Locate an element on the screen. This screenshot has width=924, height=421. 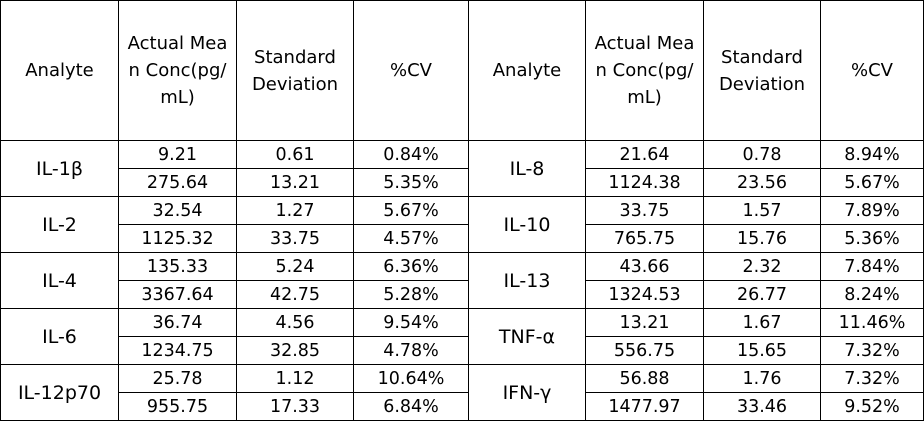
analyte-cell: IL-12p70 is located at coordinates (59, 392).